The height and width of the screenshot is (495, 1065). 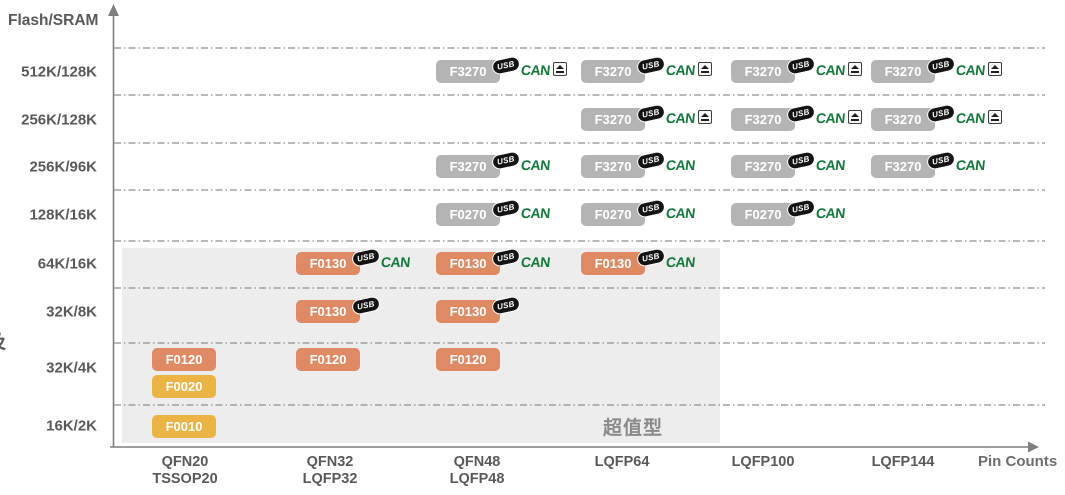 What do you see at coordinates (67, 264) in the screenshot?
I see `y-tick-label: 64K/16K` at bounding box center [67, 264].